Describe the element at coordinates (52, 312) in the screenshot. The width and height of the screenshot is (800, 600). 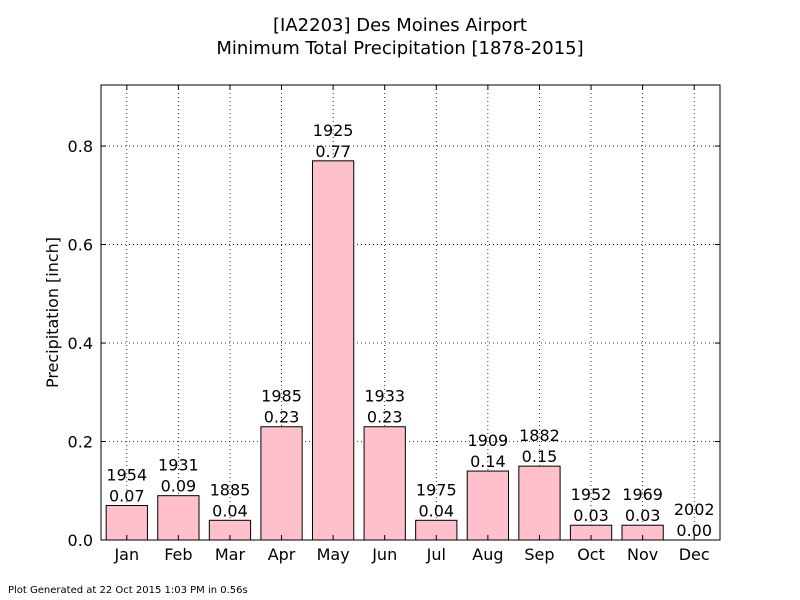
I see `y-axis-label: Precipitation [inch]` at that location.